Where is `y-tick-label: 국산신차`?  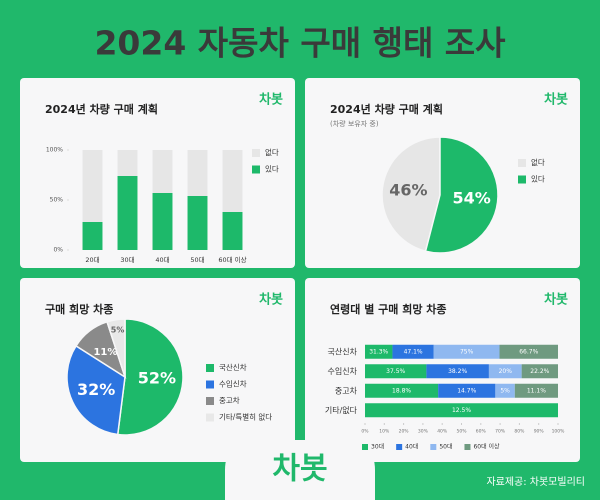
y-tick-label: 국산신차 is located at coordinates (343, 351).